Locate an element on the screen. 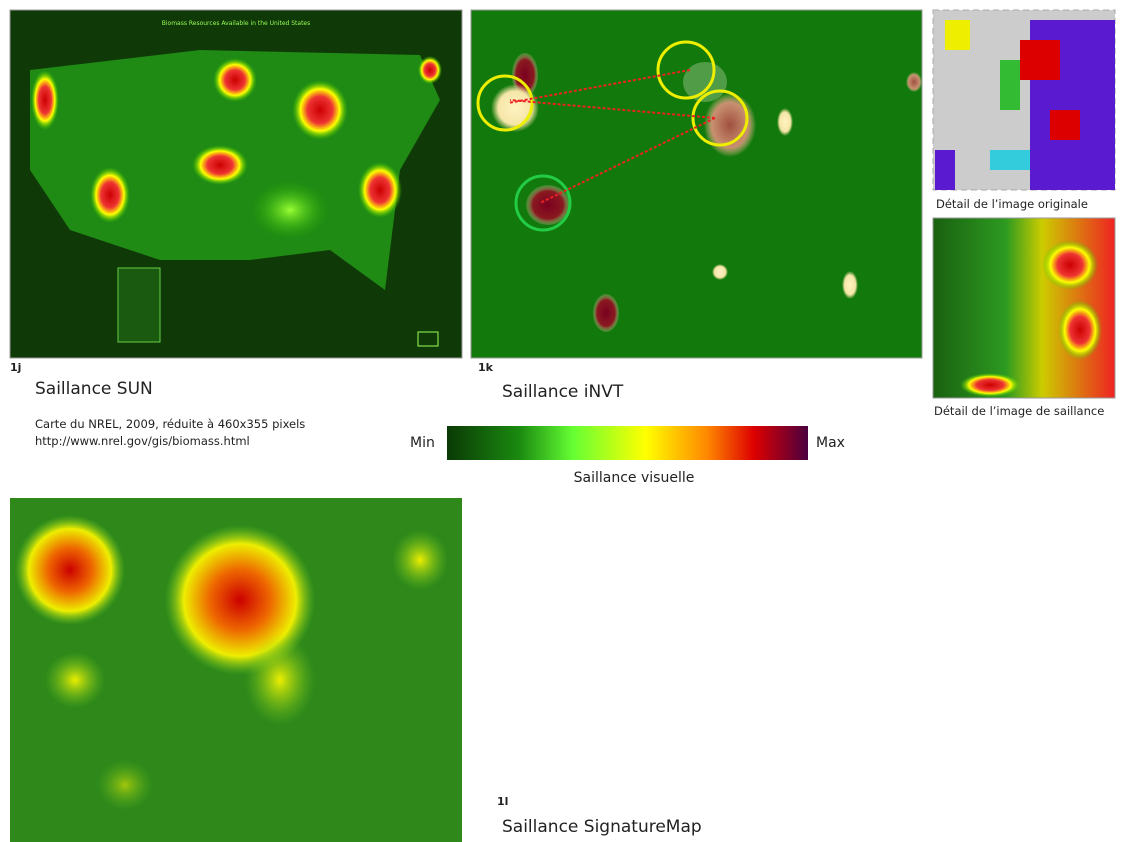 Image resolution: width=1130 pixels, height=842 pixels. colorbar-title: Saillance visuelle is located at coordinates (634, 478).